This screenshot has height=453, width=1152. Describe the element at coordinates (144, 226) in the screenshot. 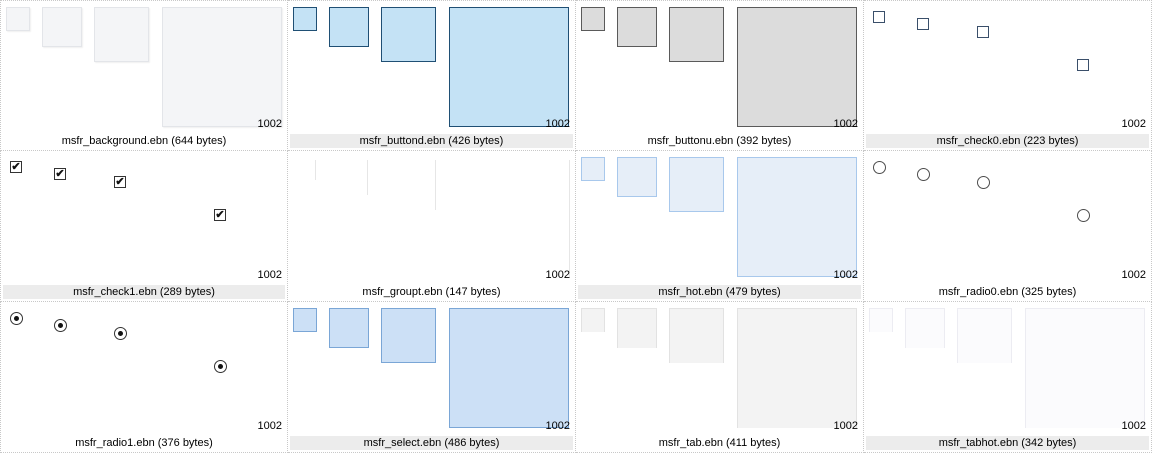

I see `thumbnail-item: ✔ ✔ ✔ ✔ 1002 msfr_check1.ebn (289 bytes)` at that location.